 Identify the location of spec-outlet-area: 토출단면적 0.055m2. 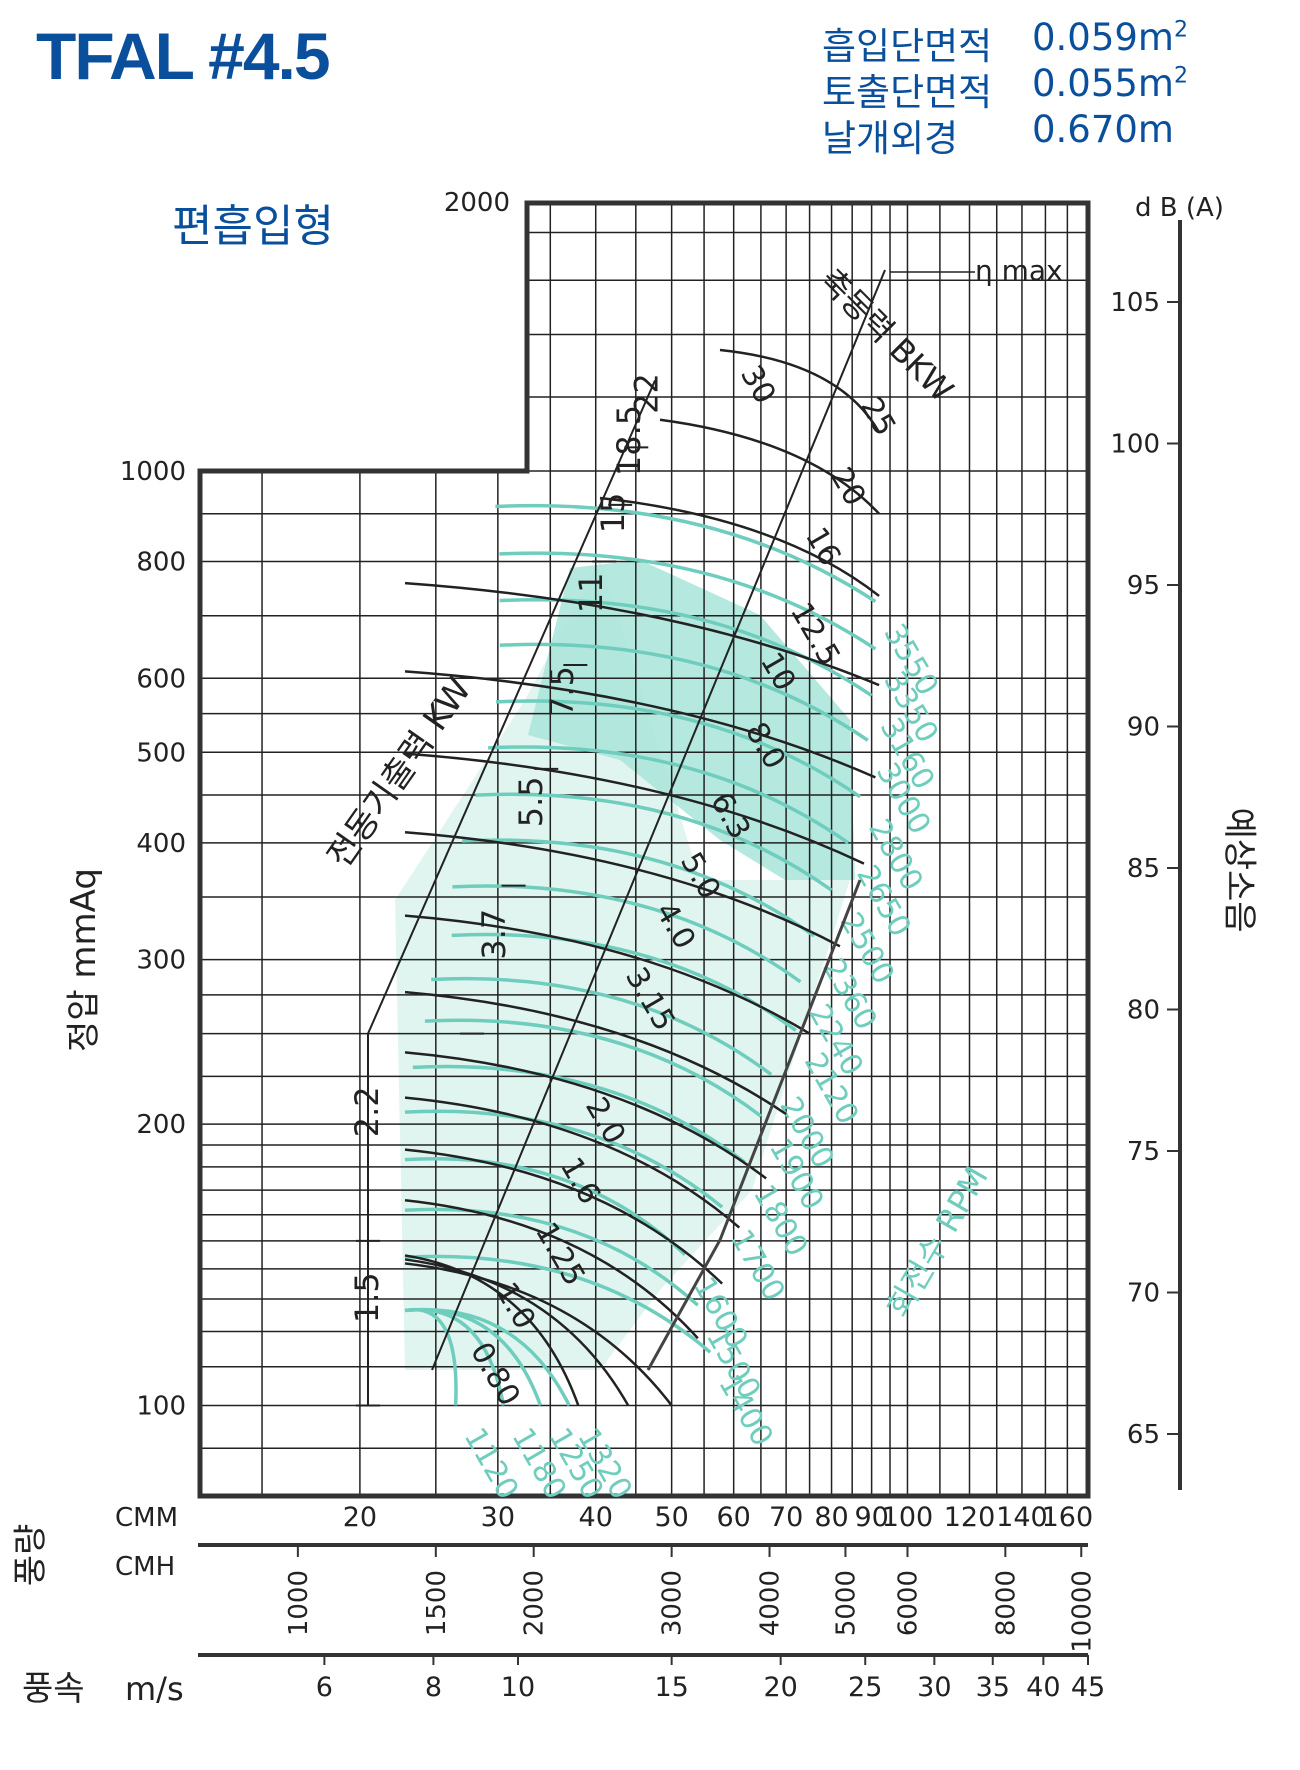
(1005, 89).